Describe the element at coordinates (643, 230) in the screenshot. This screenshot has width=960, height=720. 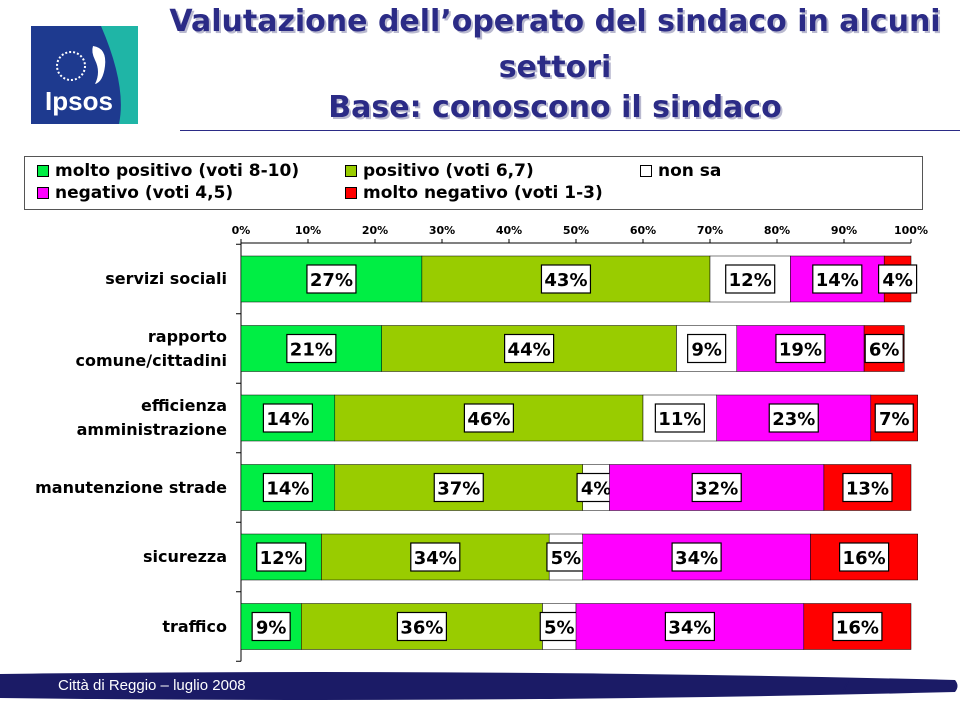
I see `x-tick-label: 60%` at that location.